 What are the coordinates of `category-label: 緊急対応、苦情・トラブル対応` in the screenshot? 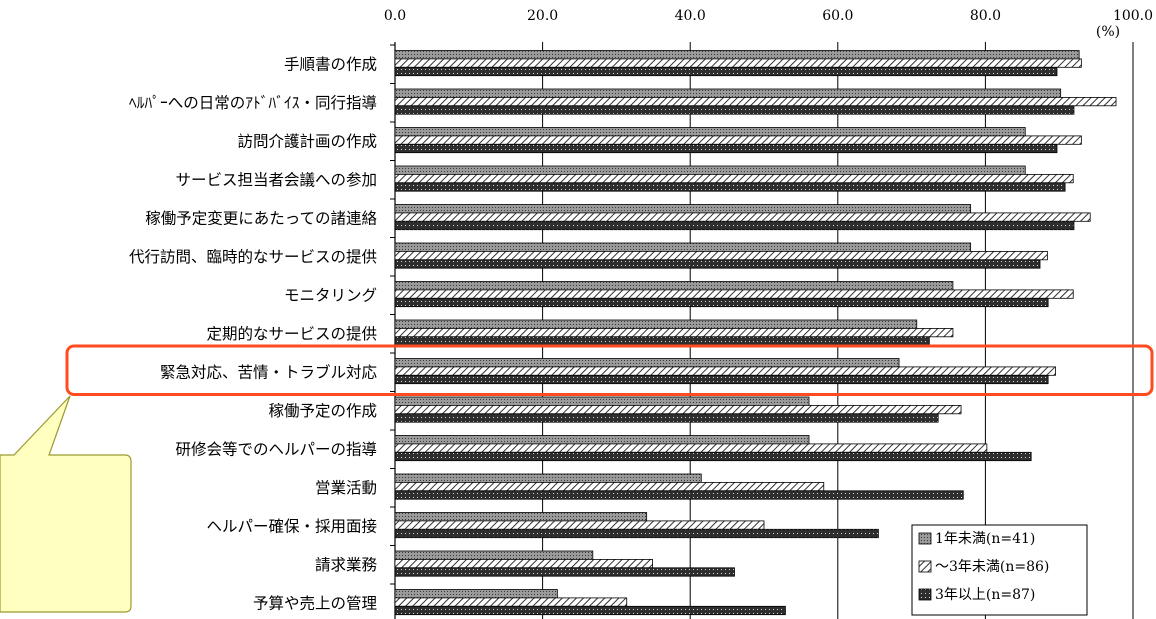 It's located at (269, 371).